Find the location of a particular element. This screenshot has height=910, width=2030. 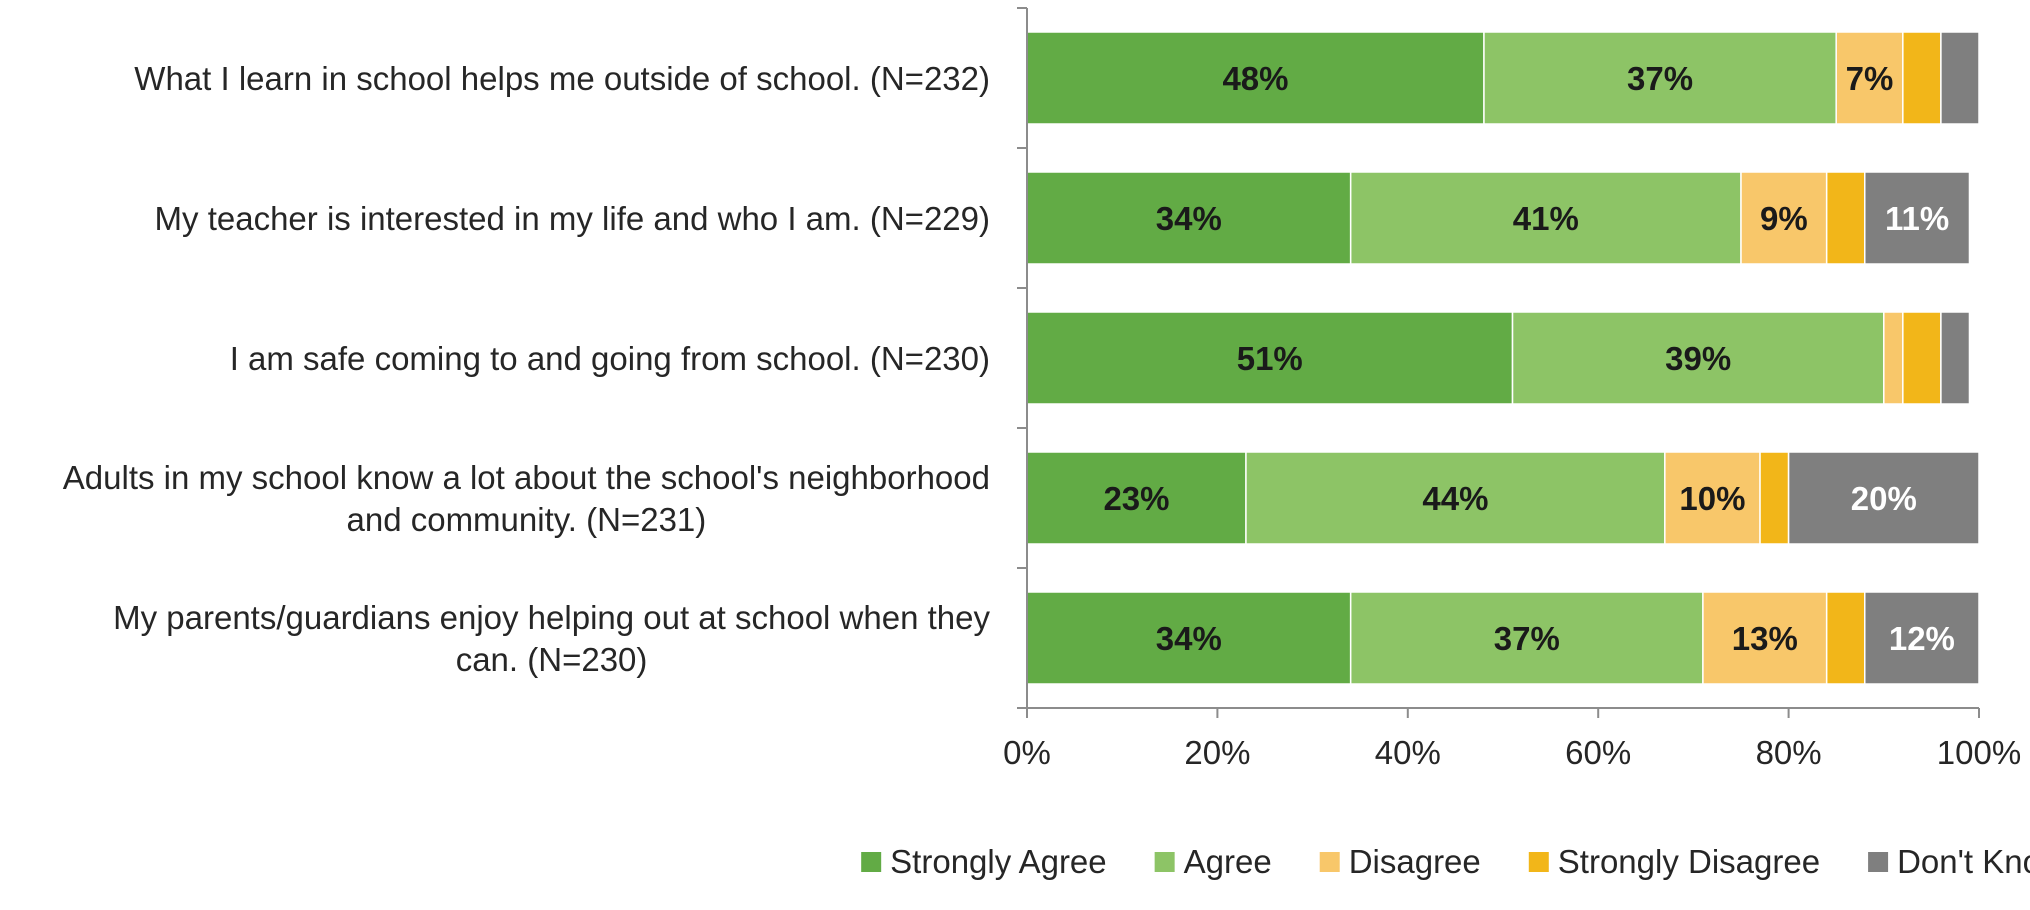

legend-label: Don't Know is located at coordinates (1963, 861).